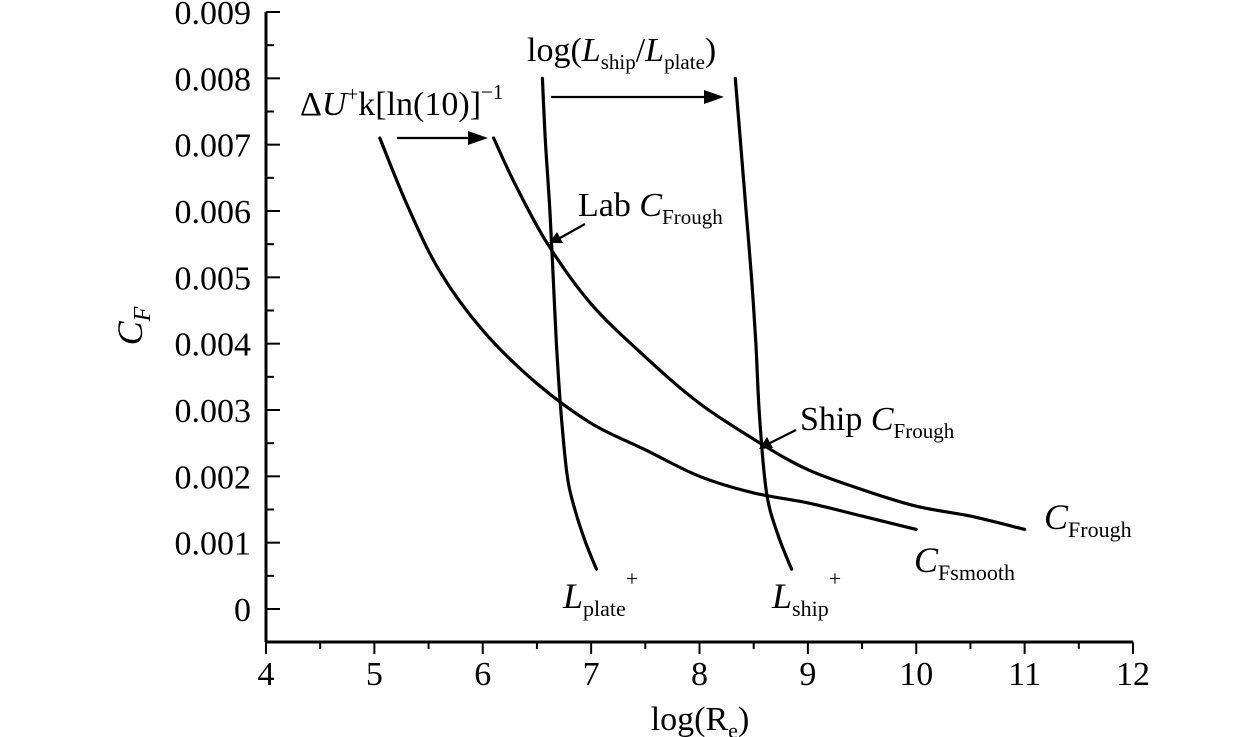  Describe the element at coordinates (478, 138) in the screenshot. I see `annotation-shift-left-arrowhead` at that location.